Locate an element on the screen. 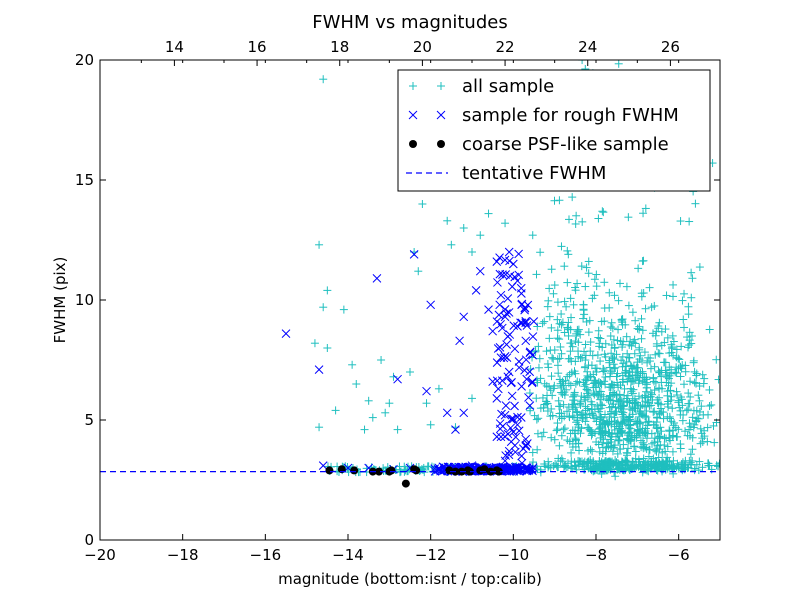 Image resolution: width=800 pixels, height=600 pixels. rough-fwhm-series is located at coordinates (410, 361).